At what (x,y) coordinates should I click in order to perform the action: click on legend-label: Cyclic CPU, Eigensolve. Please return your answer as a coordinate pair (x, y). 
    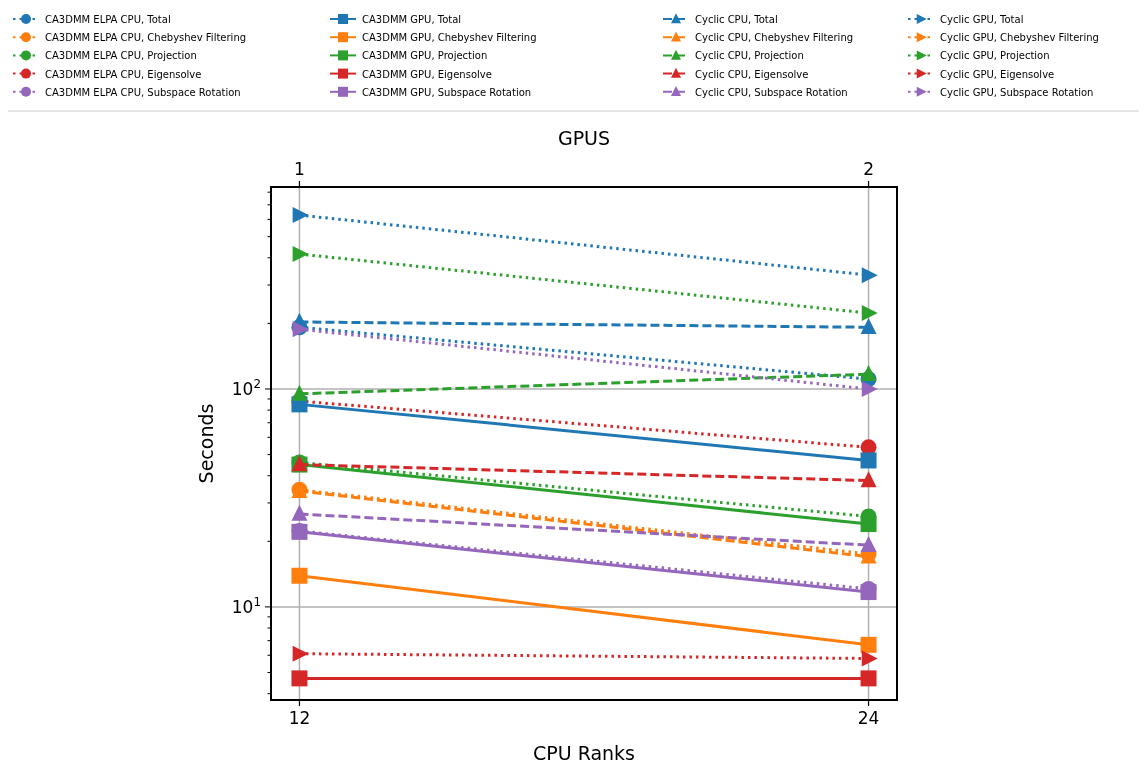
    Looking at the image, I should click on (752, 74).